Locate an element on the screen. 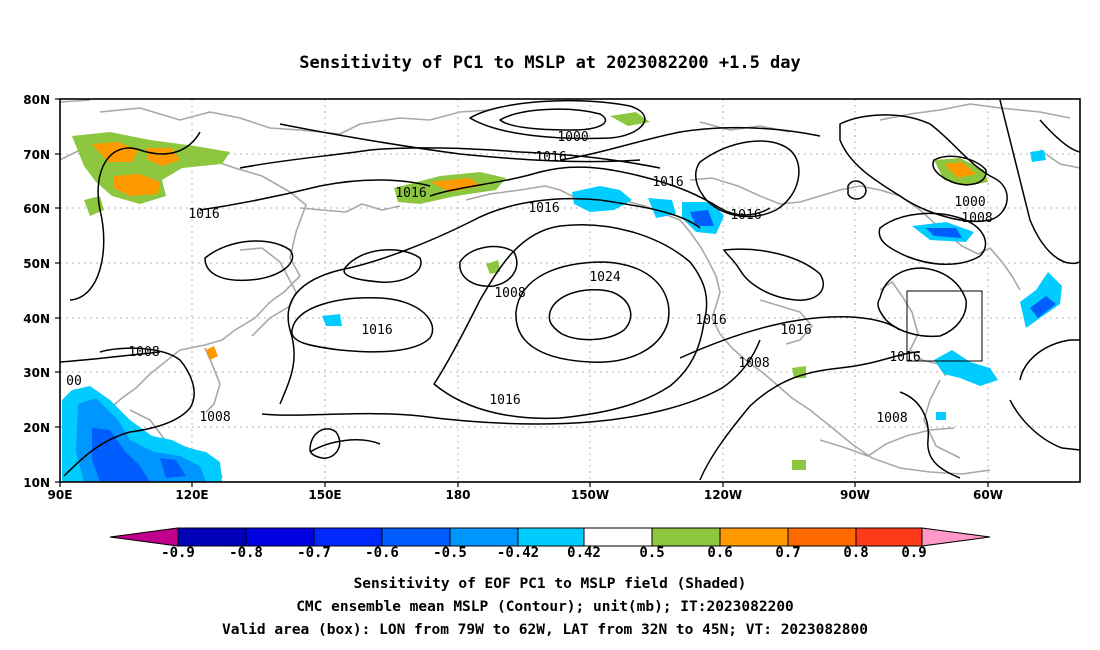 This screenshot has width=1100, height=650. lon-label: 150E is located at coordinates (324, 495).